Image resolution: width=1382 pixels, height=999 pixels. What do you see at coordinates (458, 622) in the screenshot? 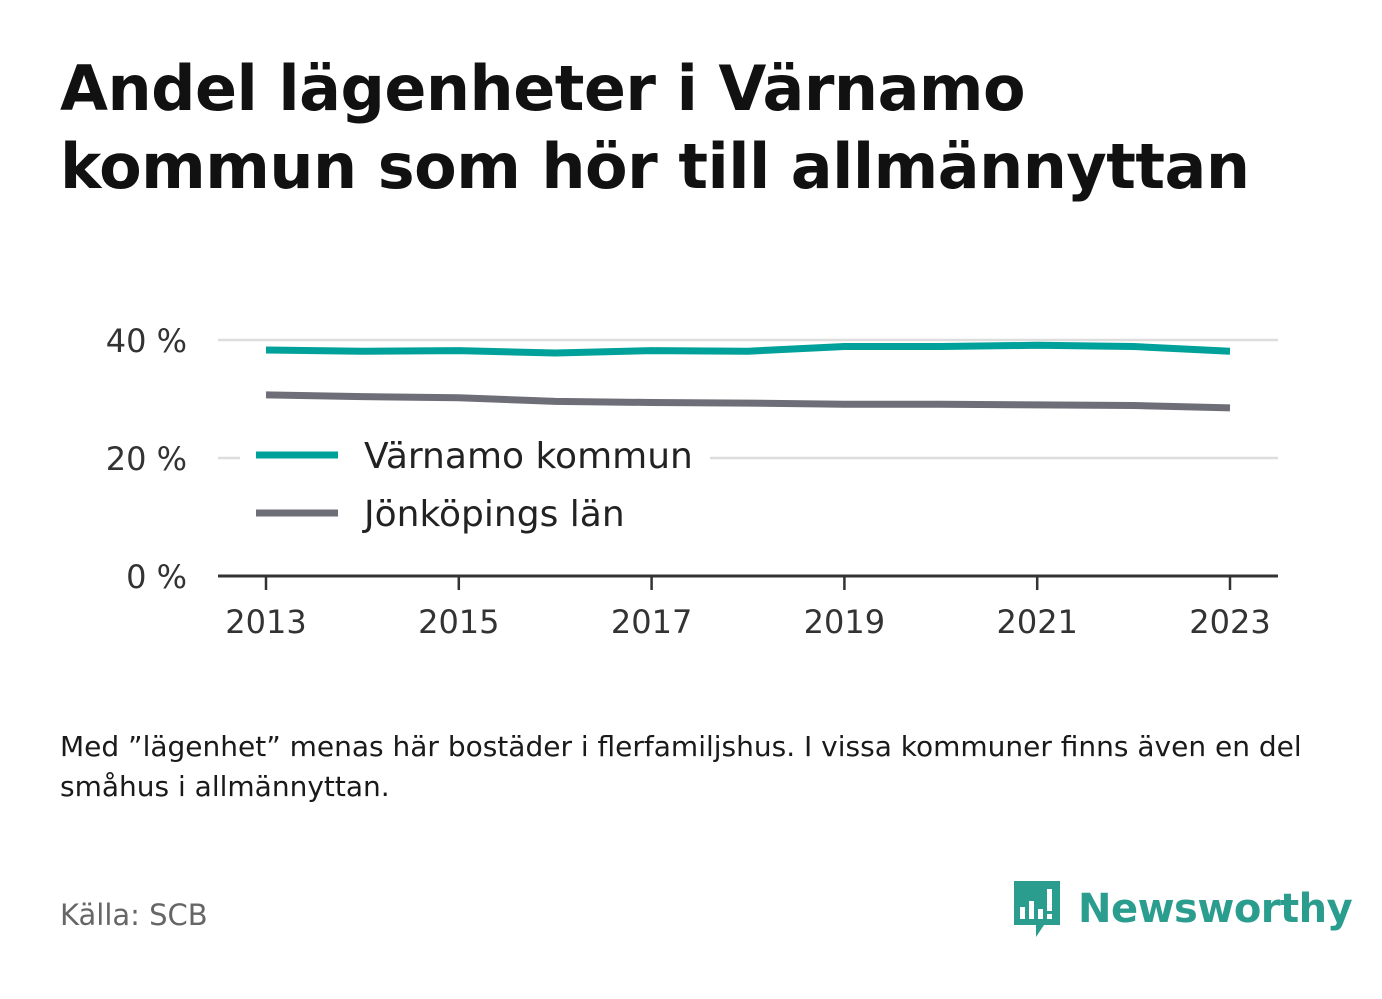
I see `x-tick-label: 2015` at bounding box center [458, 622].